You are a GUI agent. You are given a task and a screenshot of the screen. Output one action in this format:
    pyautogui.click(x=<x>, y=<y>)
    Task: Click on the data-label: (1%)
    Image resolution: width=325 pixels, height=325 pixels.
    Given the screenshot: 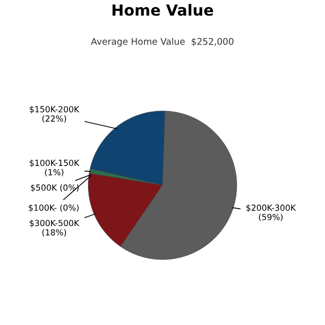 What is the action you would take?
    pyautogui.click(x=54, y=172)
    